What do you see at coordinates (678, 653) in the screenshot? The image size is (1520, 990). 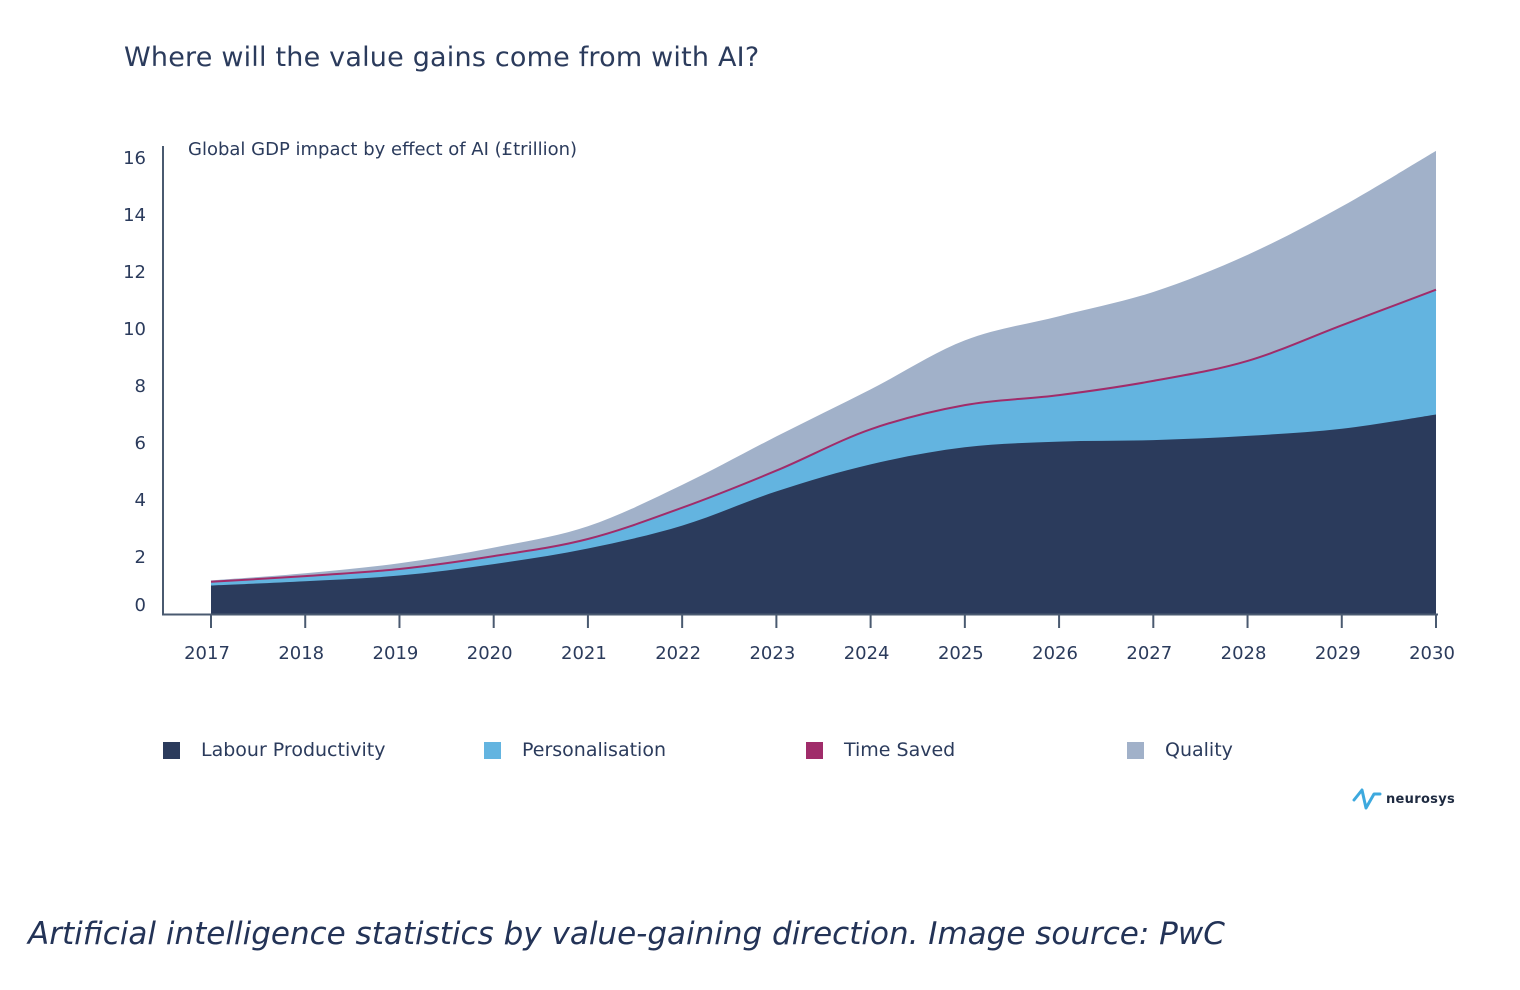 I see `x-tick-label: 2022` at bounding box center [678, 653].